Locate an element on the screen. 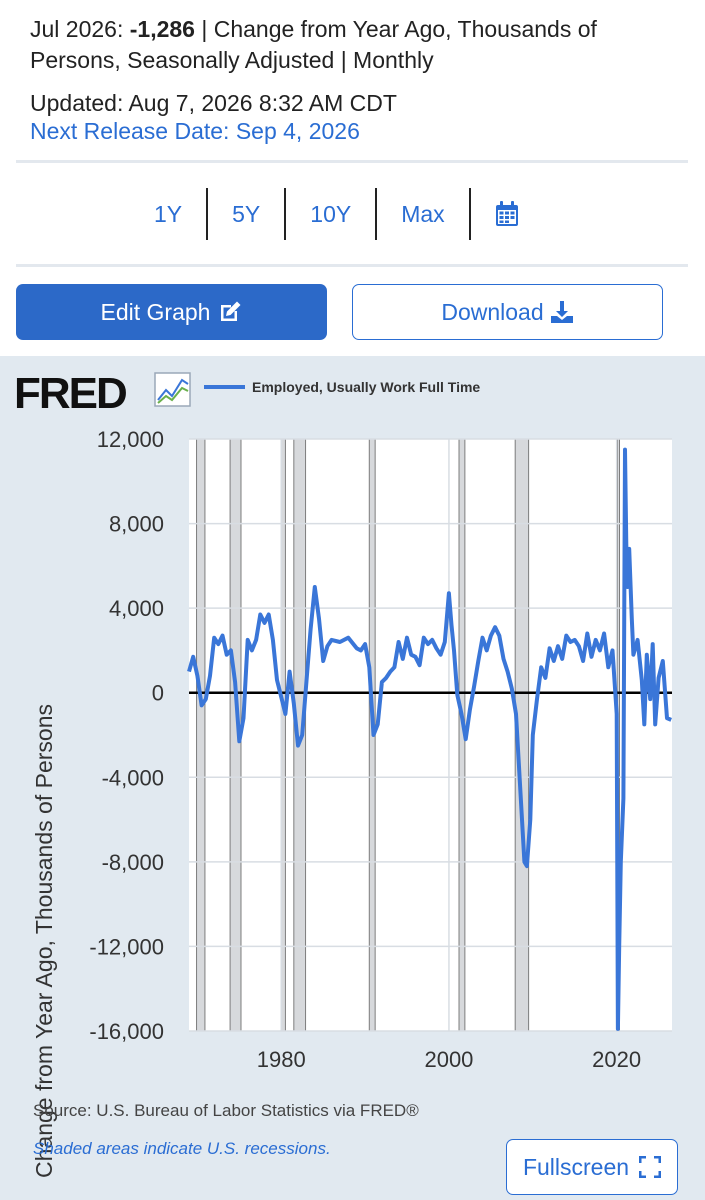  calendar-icon is located at coordinates (506, 213).